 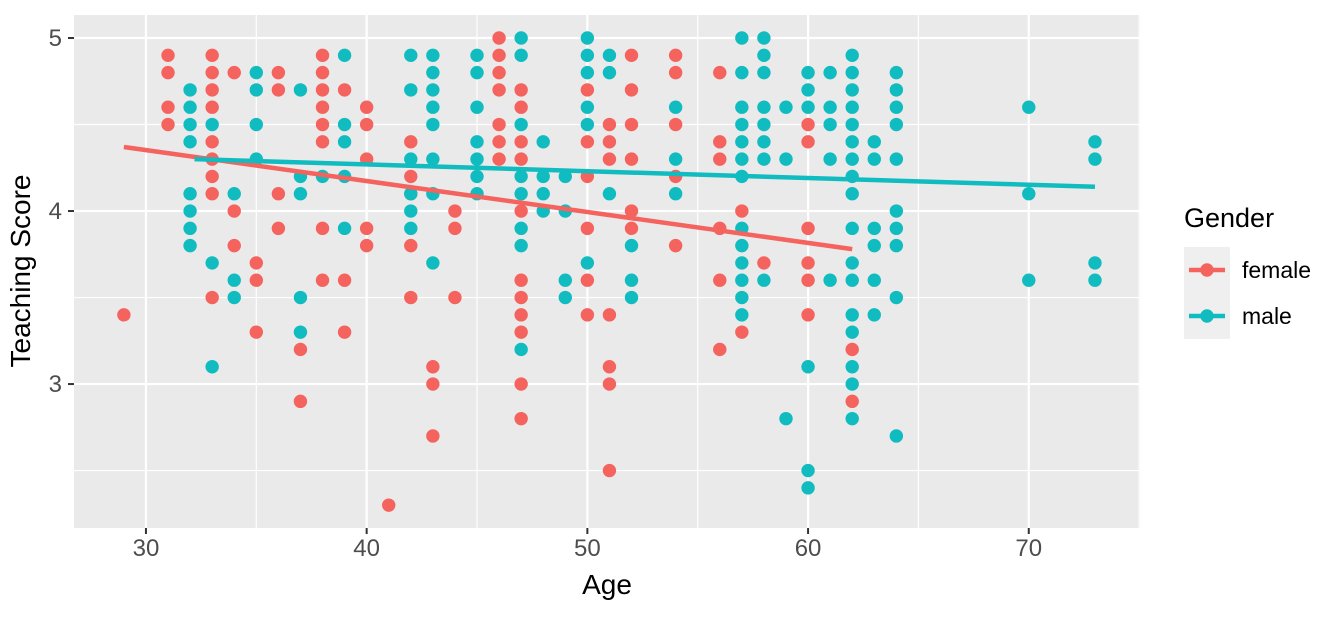 I want to click on legend-point-male-icon, so click(x=1207, y=316).